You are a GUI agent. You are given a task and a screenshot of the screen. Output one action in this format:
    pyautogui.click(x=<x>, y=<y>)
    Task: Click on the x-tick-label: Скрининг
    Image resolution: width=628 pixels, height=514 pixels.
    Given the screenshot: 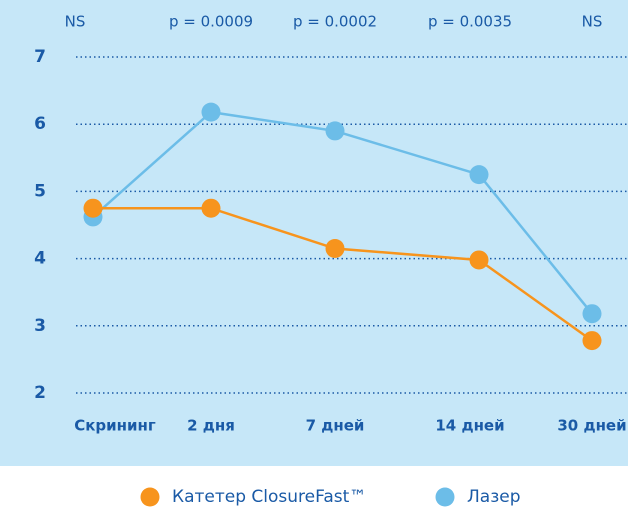 What is the action you would take?
    pyautogui.click(x=115, y=426)
    